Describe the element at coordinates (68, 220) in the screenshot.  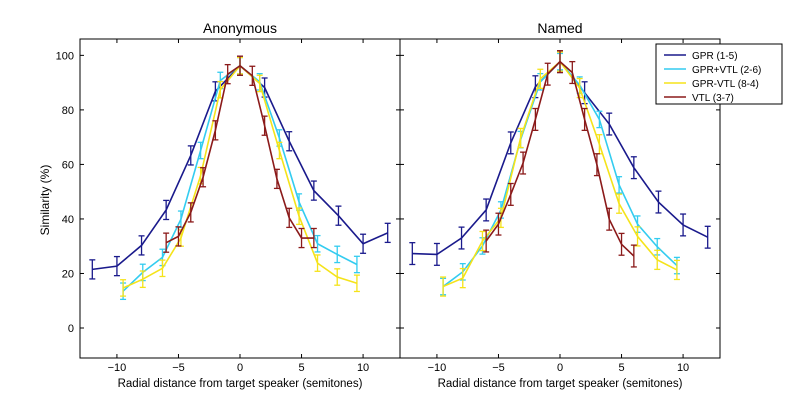
I see `y-tick-label: 40` at that location.